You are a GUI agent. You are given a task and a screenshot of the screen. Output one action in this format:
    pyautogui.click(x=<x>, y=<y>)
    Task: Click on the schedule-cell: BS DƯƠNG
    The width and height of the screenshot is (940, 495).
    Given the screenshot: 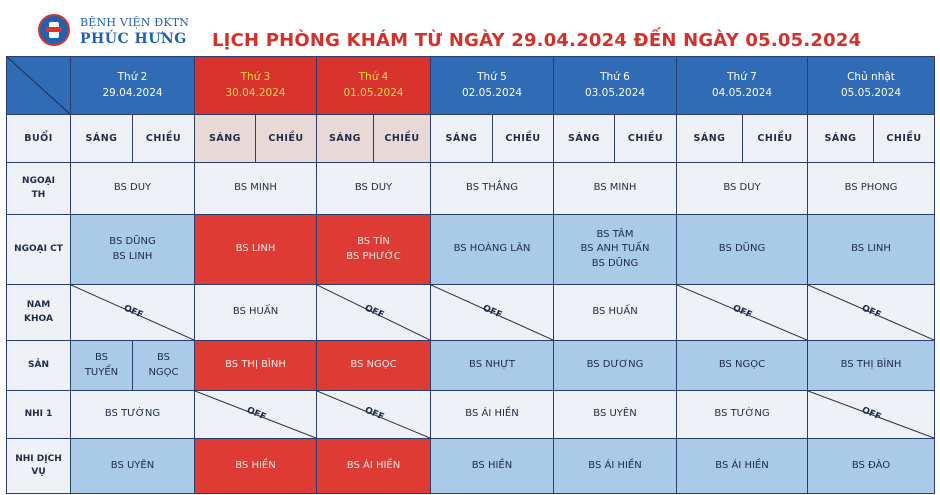 What is the action you would take?
    pyautogui.click(x=615, y=365)
    